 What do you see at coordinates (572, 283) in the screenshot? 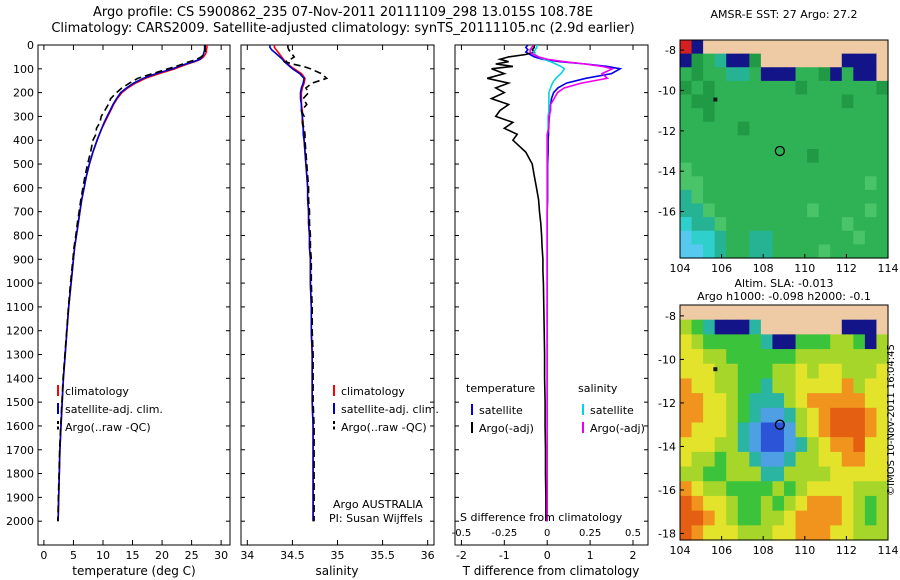
I see `series-salinity-argo-adj-` at bounding box center [572, 283].